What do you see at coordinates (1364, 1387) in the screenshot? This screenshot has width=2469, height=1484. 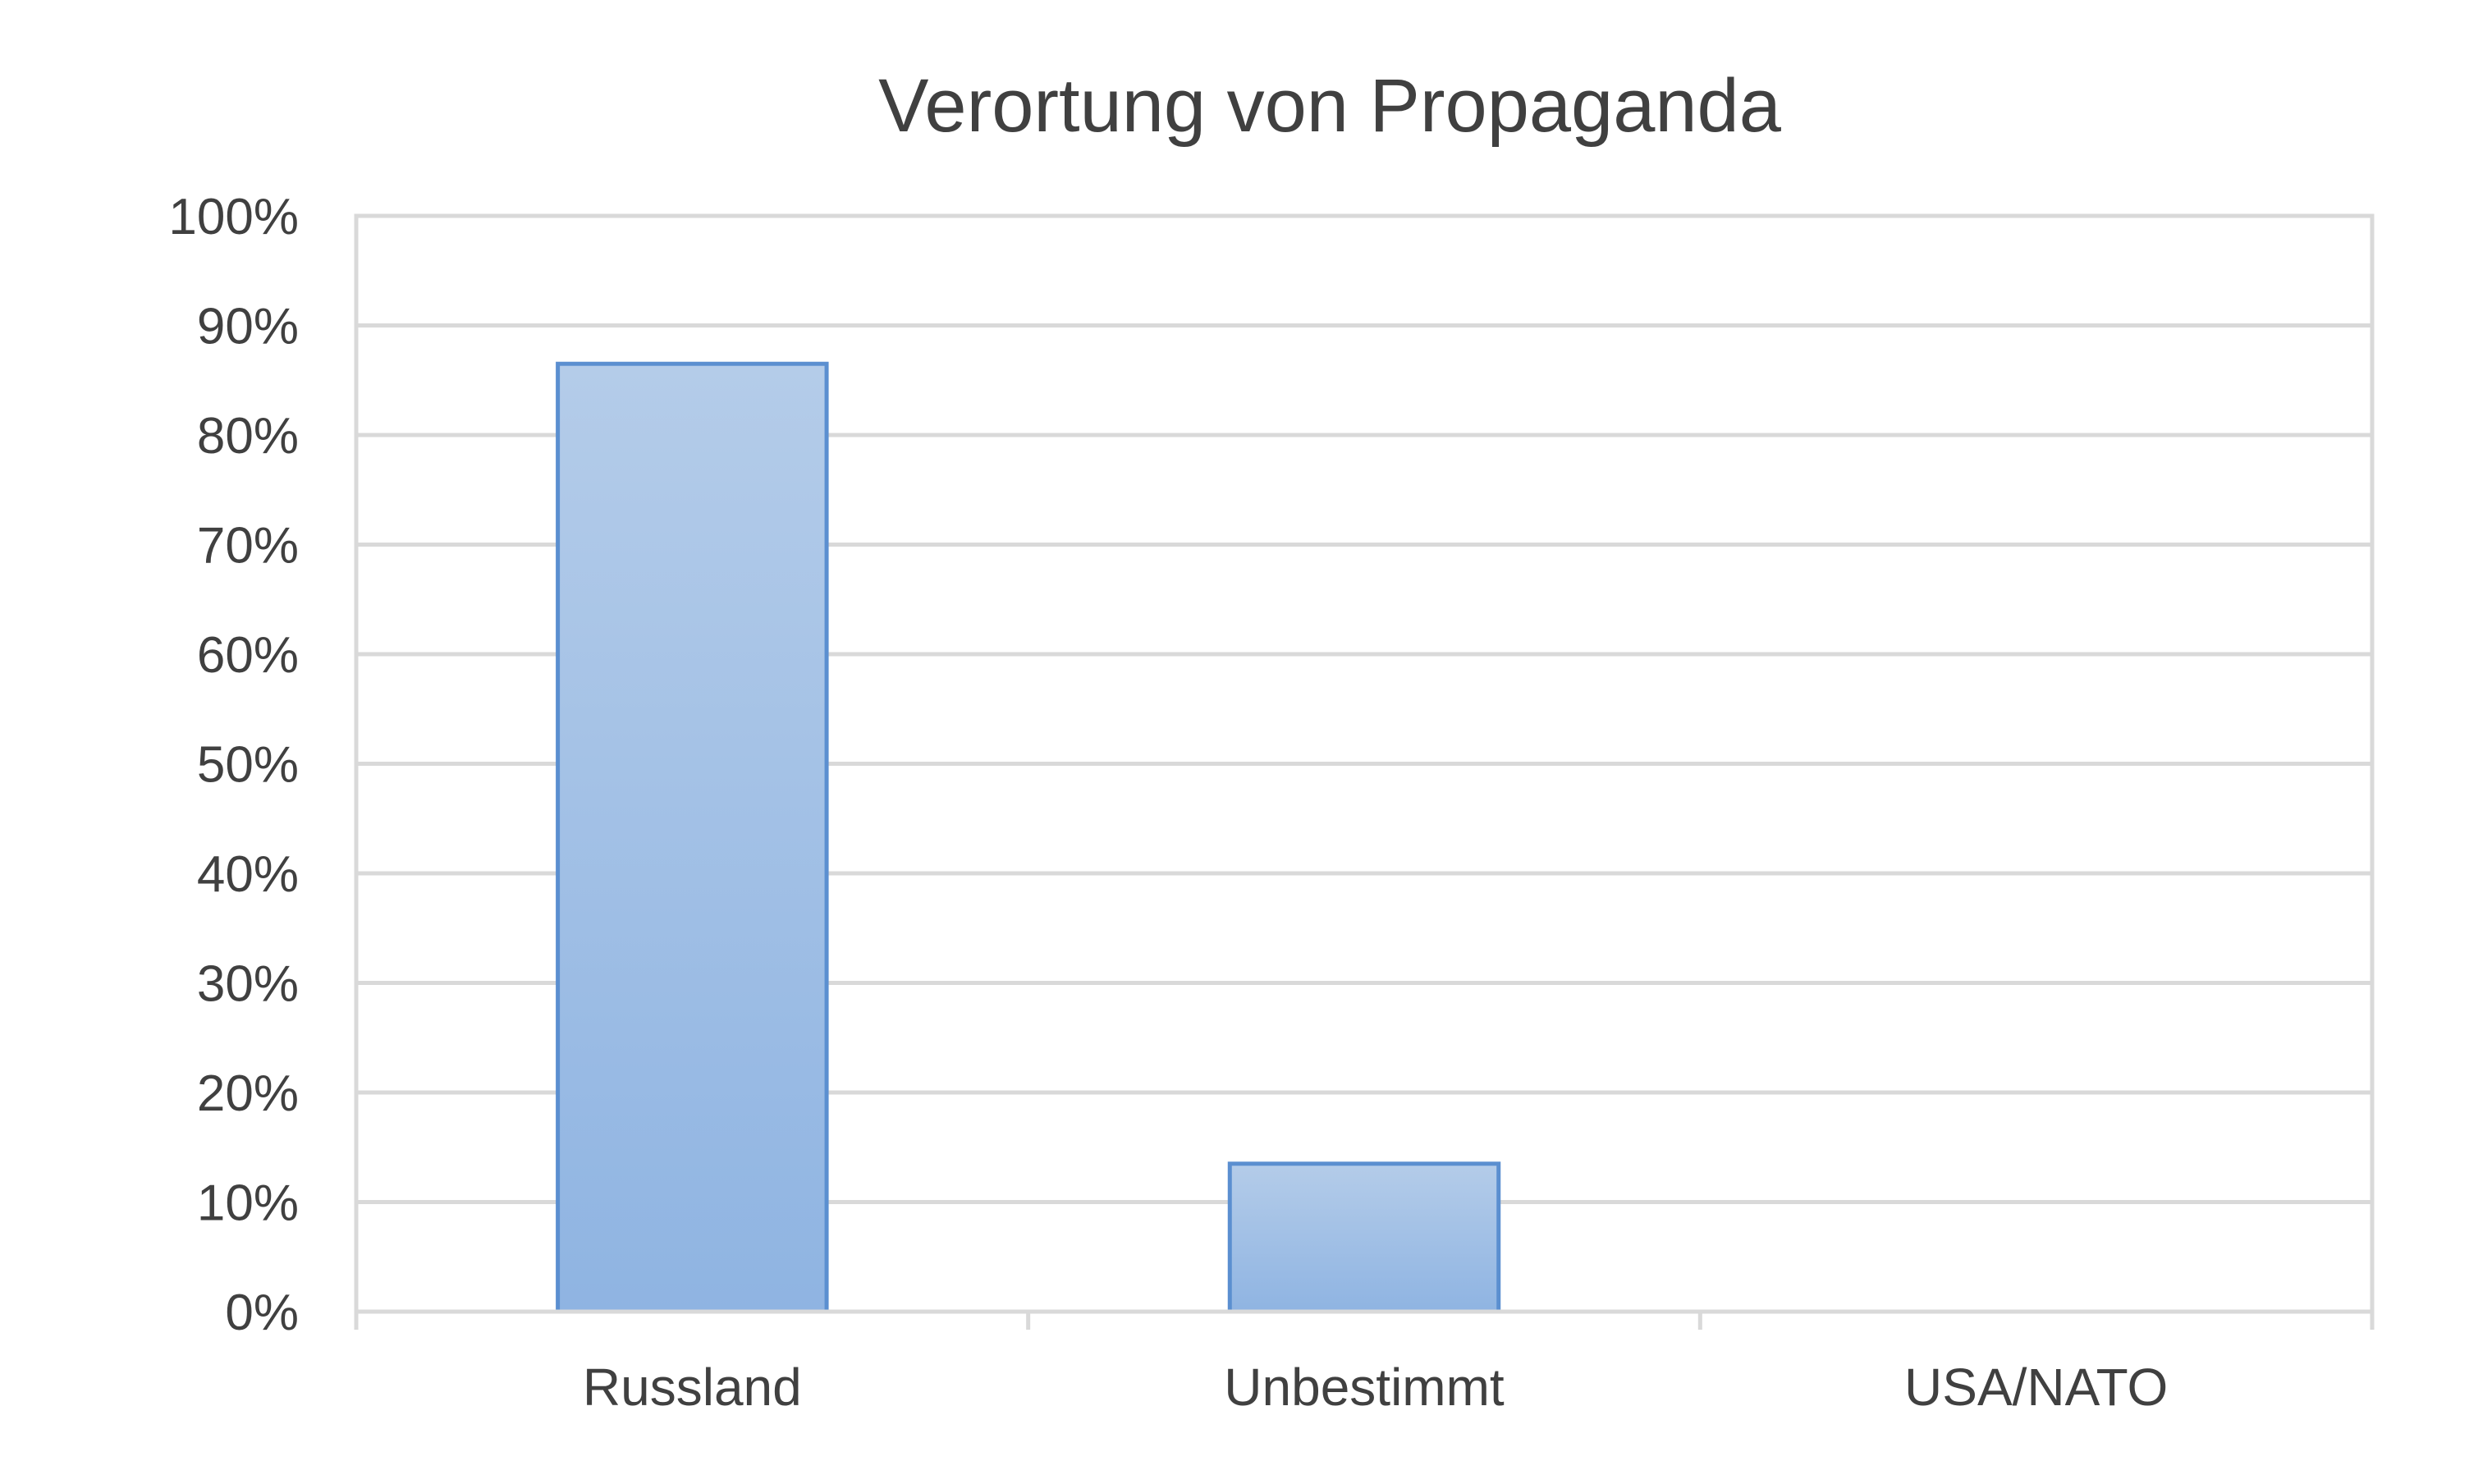 I see `x-category-label: Unbestimmt` at bounding box center [1364, 1387].